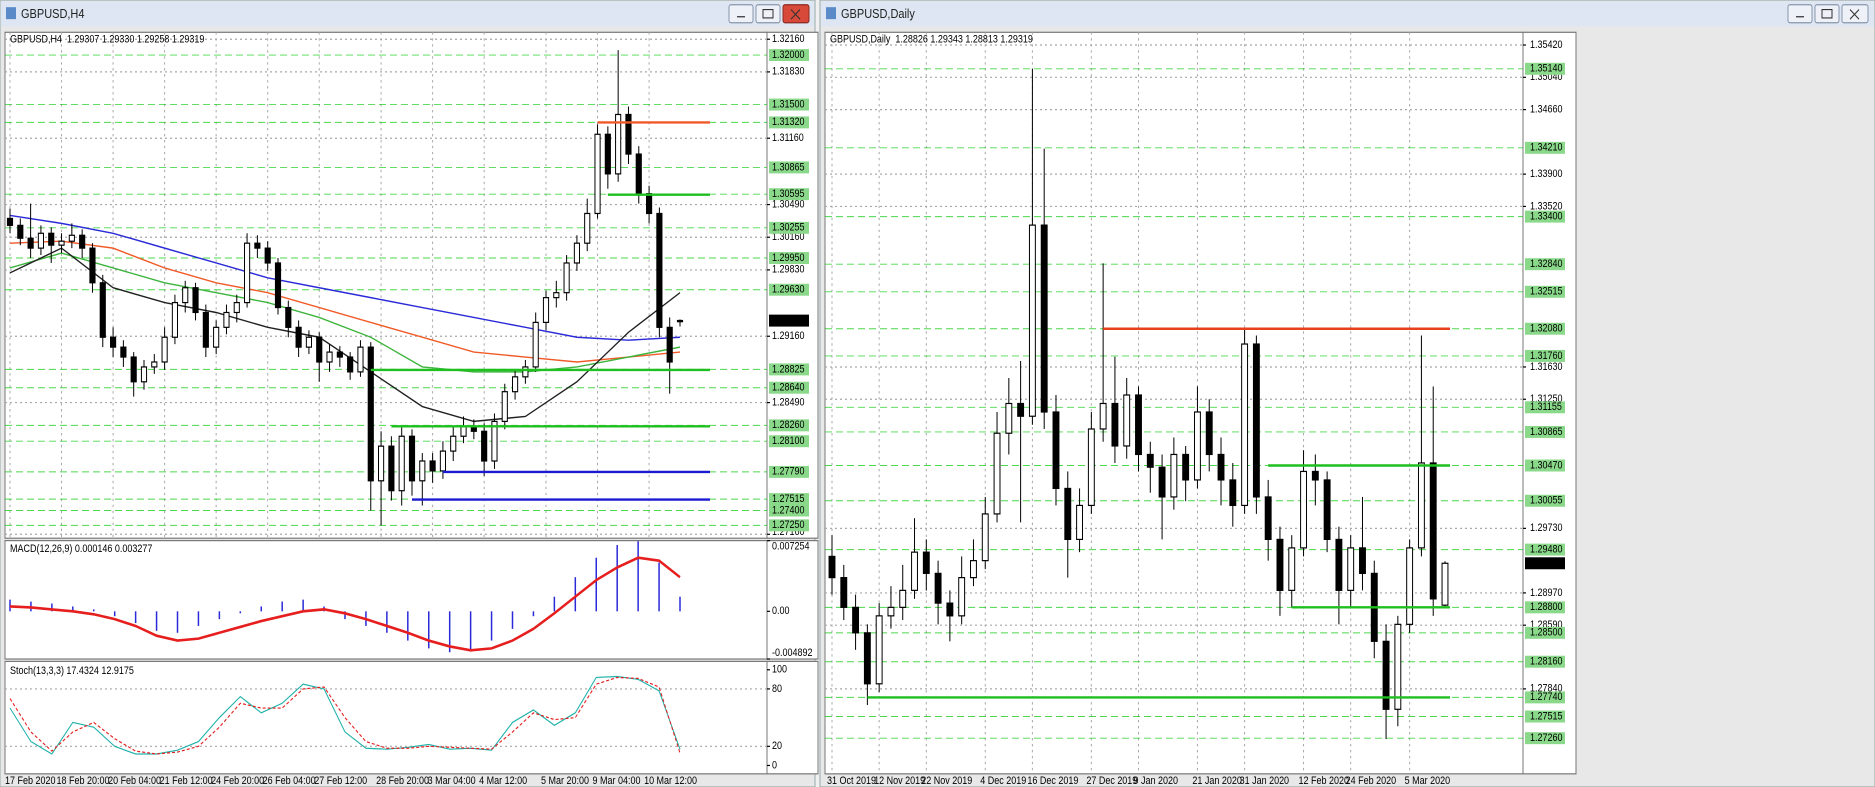  Describe the element at coordinates (1546, 407) in the screenshot. I see `level-label: 1.31155` at that location.